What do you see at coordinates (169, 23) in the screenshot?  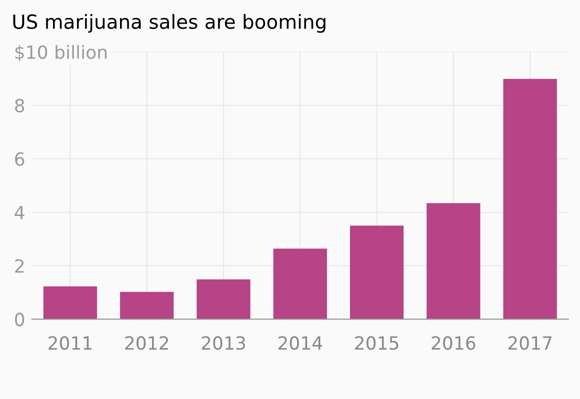 I see `chart-title: US marijuana sales are booming` at bounding box center [169, 23].